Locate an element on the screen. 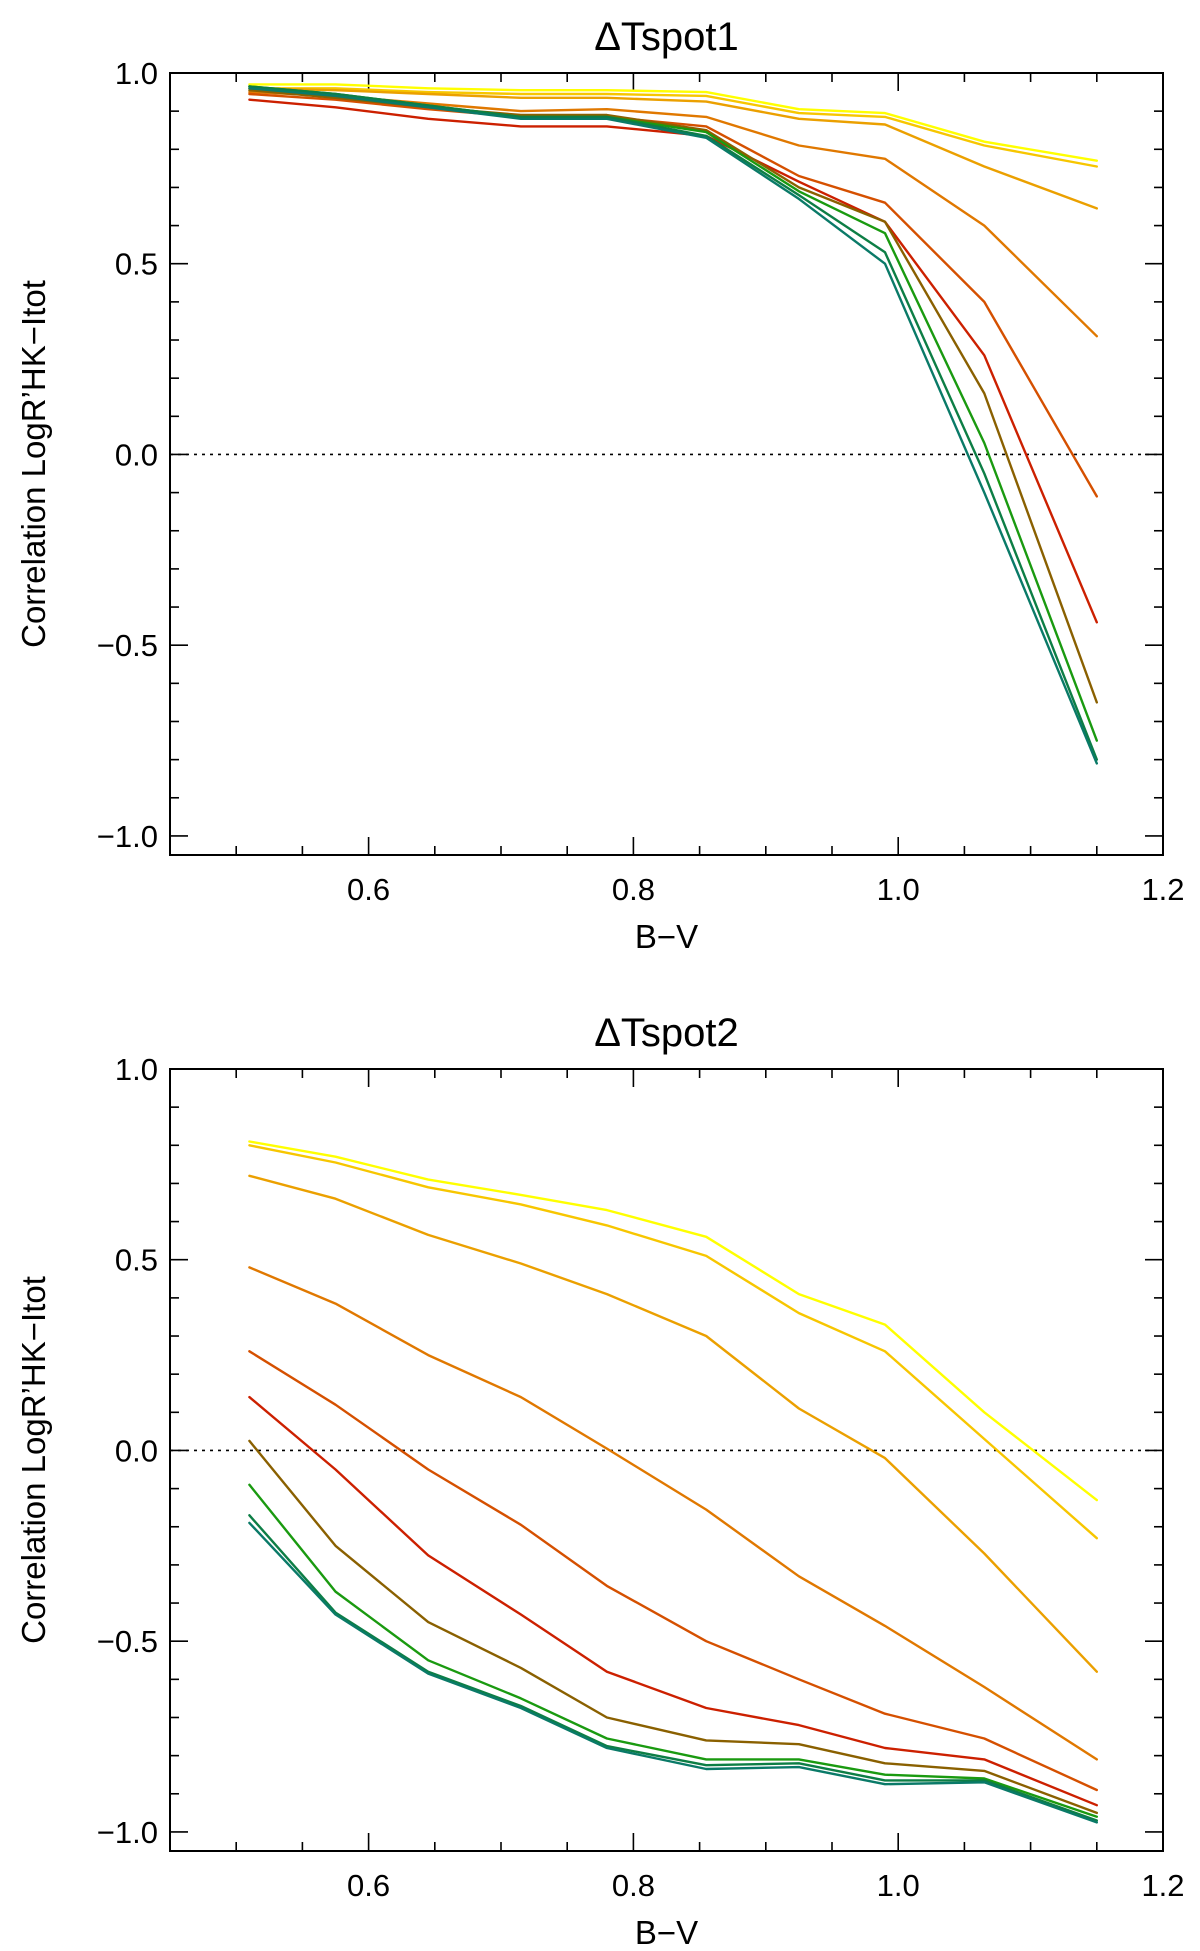 The image size is (1200, 1951). series-line-s3 is located at coordinates (673, 148).